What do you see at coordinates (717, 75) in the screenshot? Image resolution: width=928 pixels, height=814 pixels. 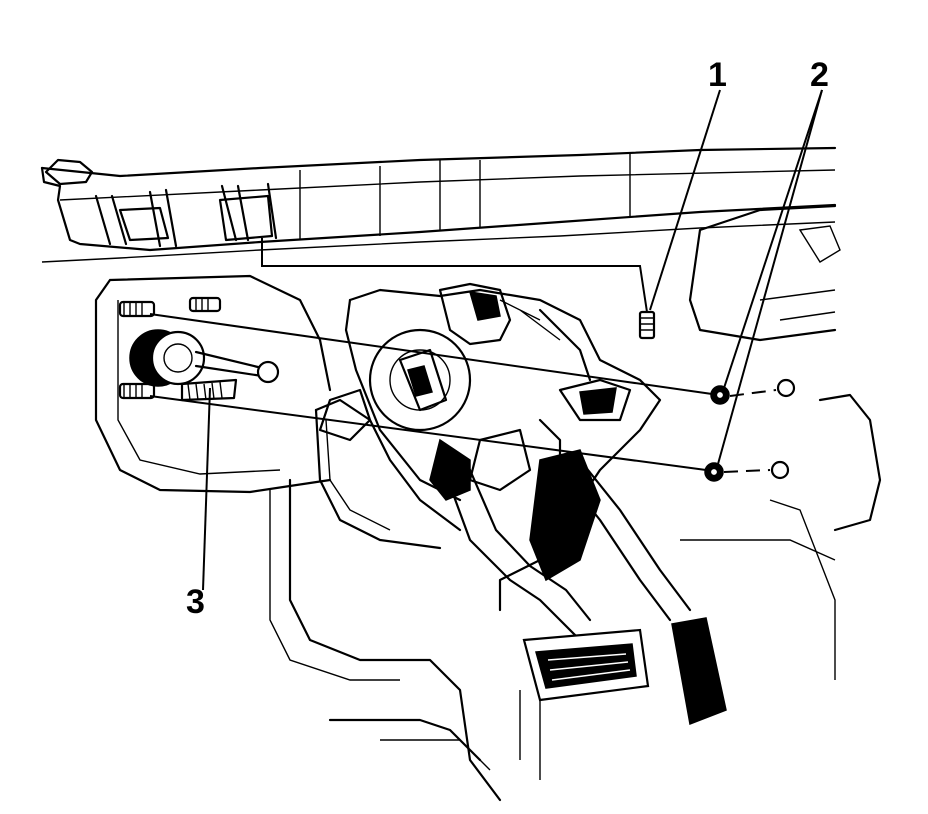 I see `callout-label-1: 1` at bounding box center [717, 75].